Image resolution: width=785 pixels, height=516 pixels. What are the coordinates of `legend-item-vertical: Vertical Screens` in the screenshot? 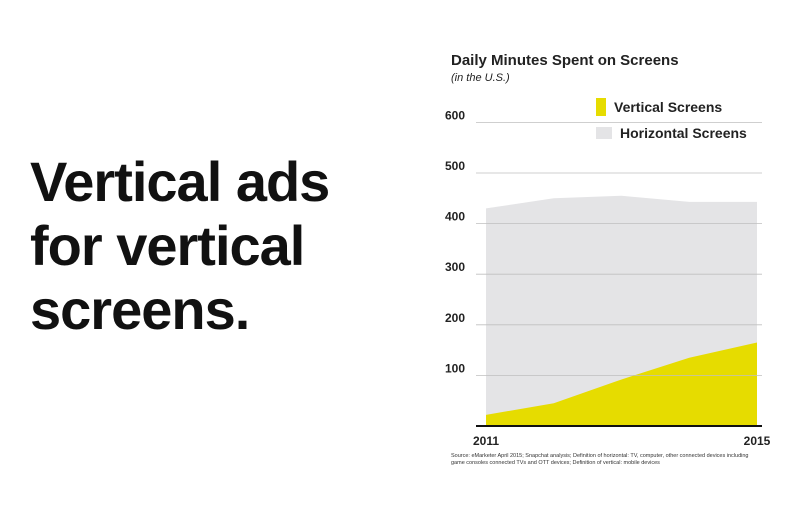 It's located at (659, 107).